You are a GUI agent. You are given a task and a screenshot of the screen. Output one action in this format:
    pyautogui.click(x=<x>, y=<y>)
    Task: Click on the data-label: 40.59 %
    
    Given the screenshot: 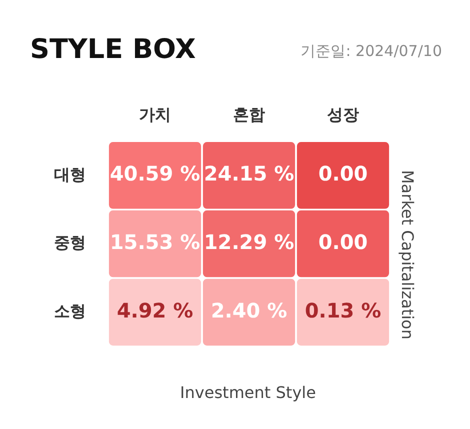 What is the action you would take?
    pyautogui.click(x=155, y=174)
    